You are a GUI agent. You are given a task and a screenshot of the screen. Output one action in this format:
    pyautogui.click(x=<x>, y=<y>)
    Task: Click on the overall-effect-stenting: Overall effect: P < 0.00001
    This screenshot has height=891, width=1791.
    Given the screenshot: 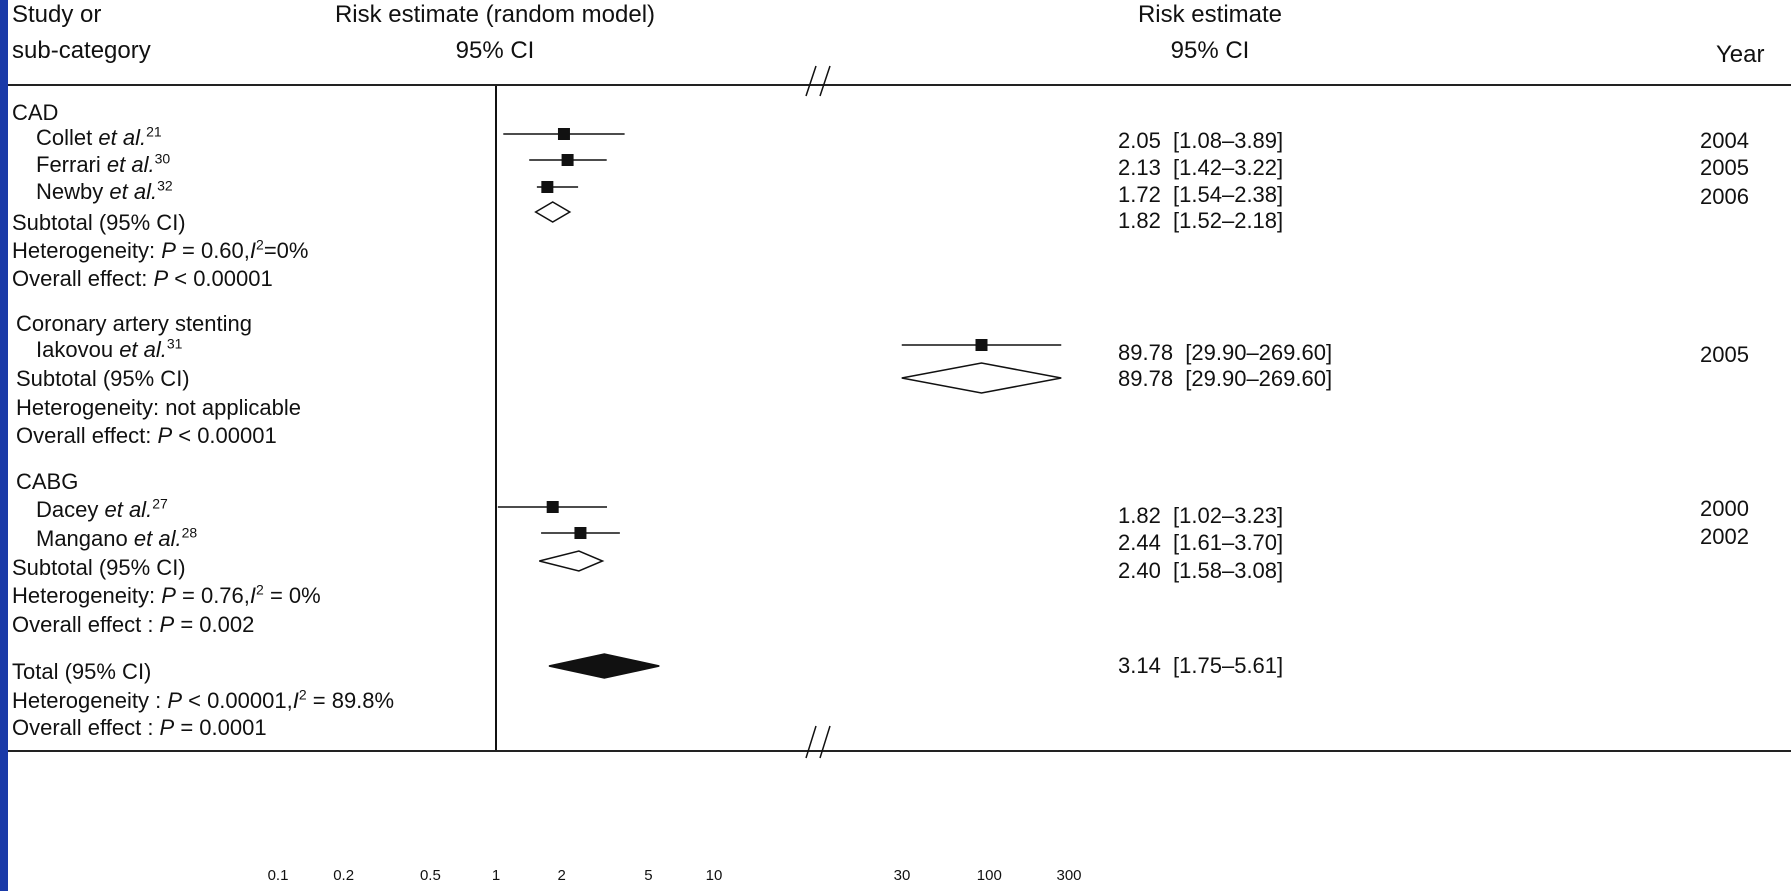 What is the action you would take?
    pyautogui.click(x=146, y=435)
    